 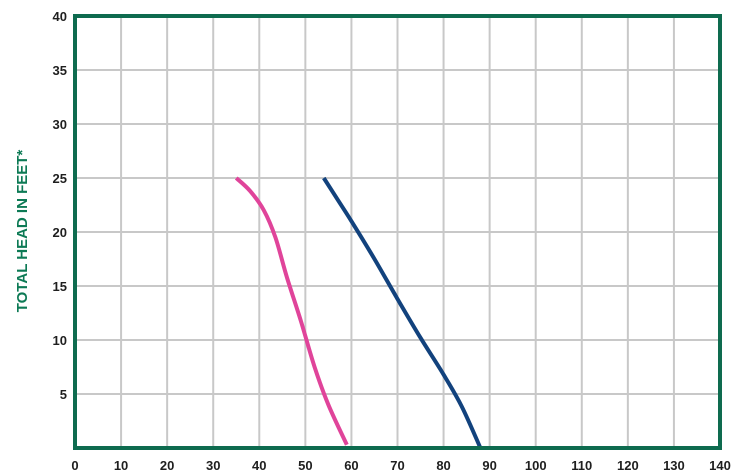 What do you see at coordinates (60, 340) in the screenshot?
I see `y-tick-label: 10` at bounding box center [60, 340].